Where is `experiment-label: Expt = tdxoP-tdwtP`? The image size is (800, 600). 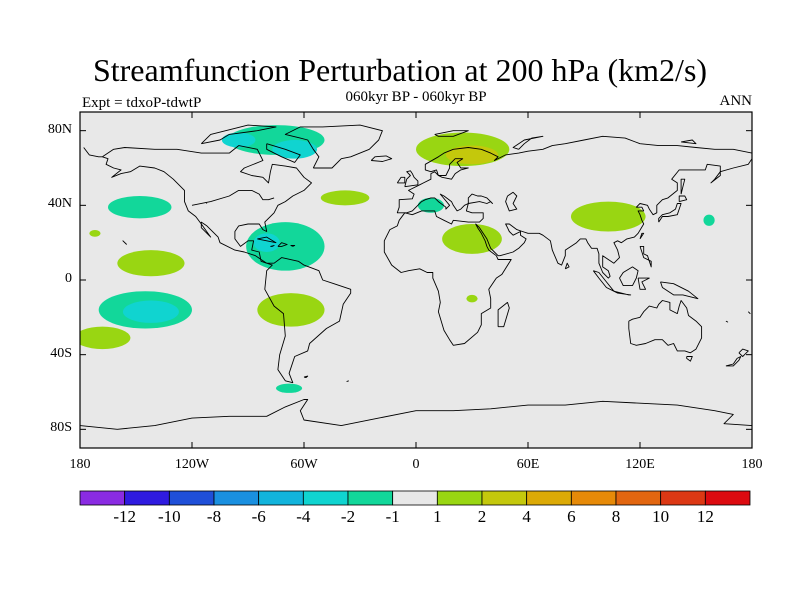
experiment-label: Expt = tdxoP-tdwtP is located at coordinates (142, 103).